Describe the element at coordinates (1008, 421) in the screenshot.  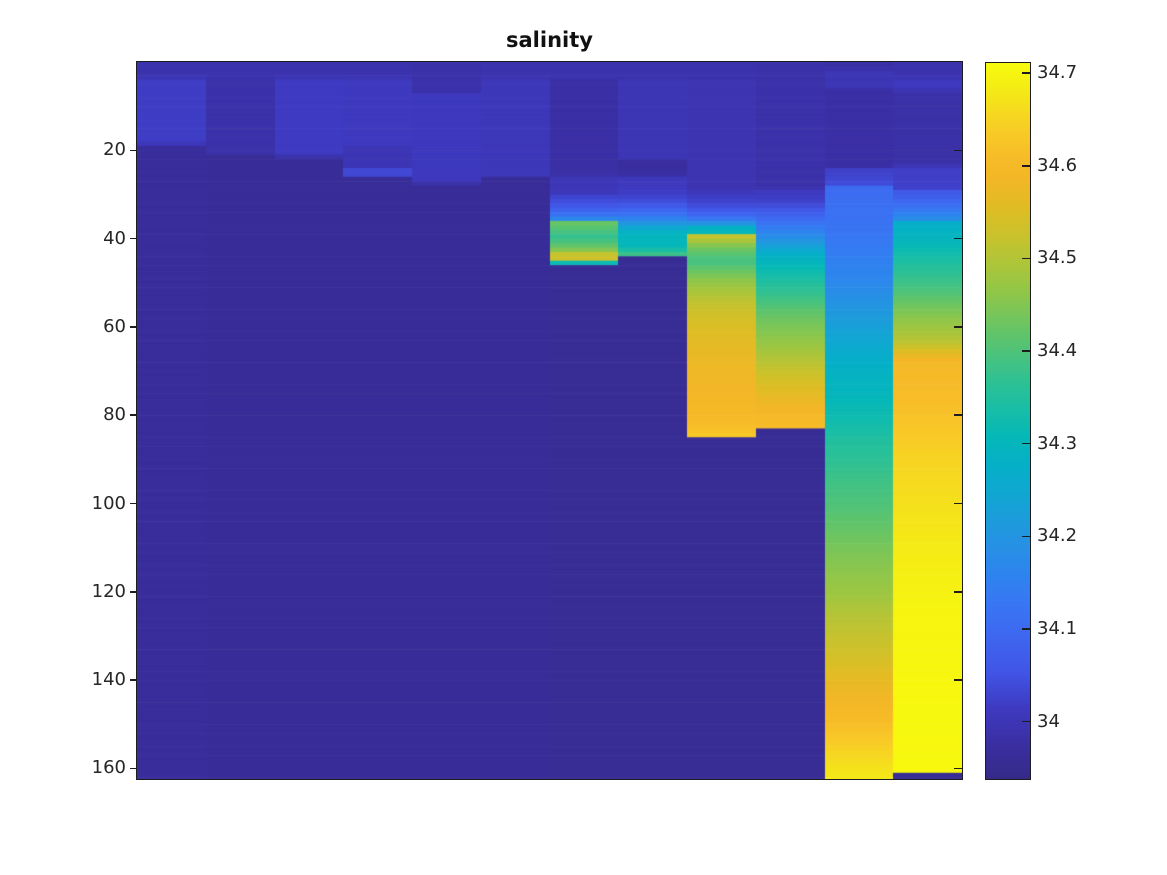
I see `colorbar-gradient` at that location.